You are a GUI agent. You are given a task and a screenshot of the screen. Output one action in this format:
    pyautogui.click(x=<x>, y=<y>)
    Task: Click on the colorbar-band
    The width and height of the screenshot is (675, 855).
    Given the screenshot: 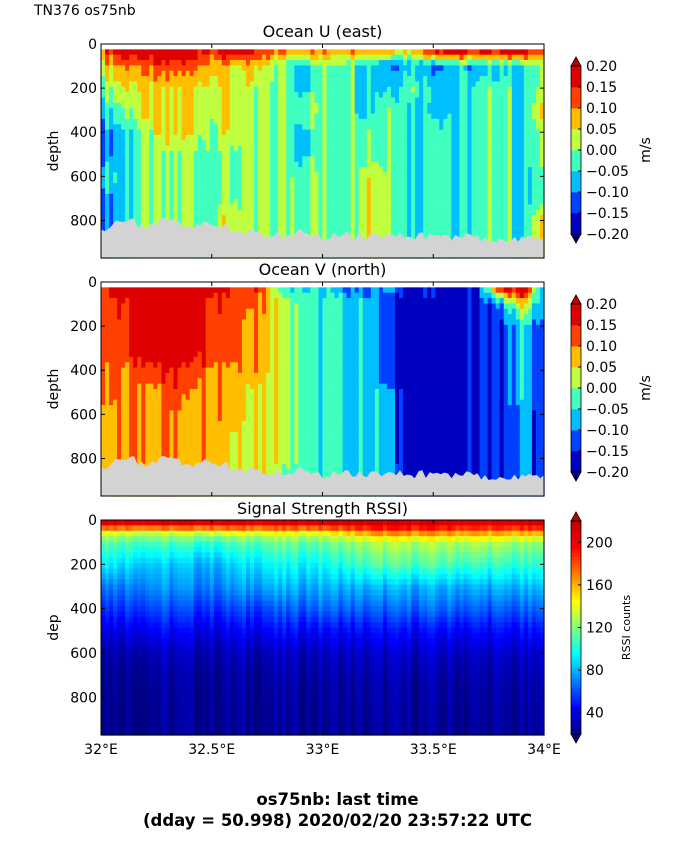 What is the action you would take?
    pyautogui.click(x=576, y=161)
    